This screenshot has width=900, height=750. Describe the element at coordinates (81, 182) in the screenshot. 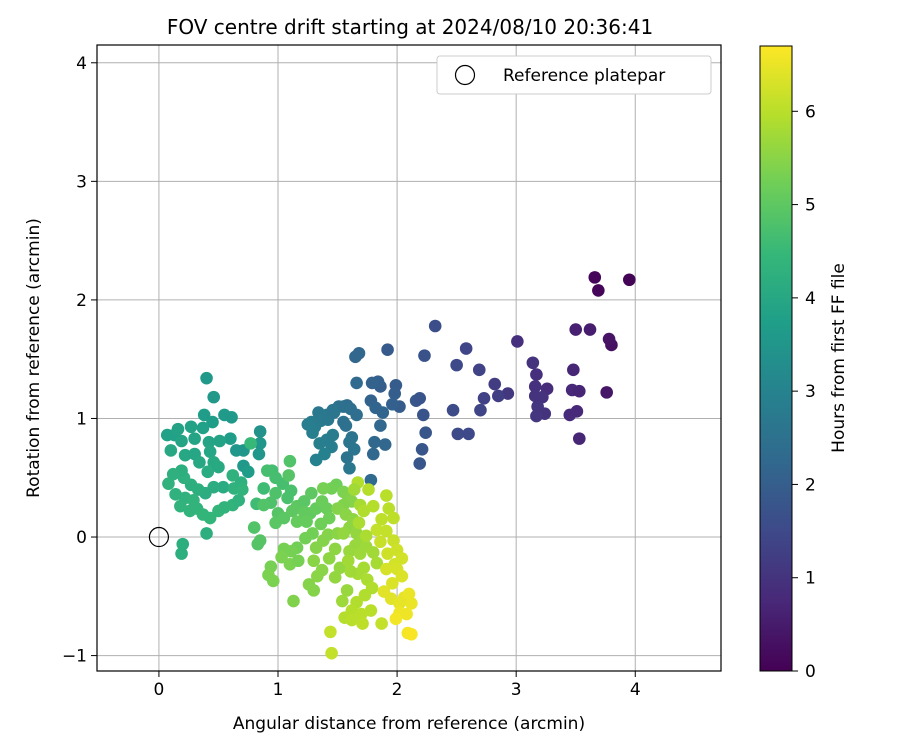

I see `y-tick-label: 3` at that location.